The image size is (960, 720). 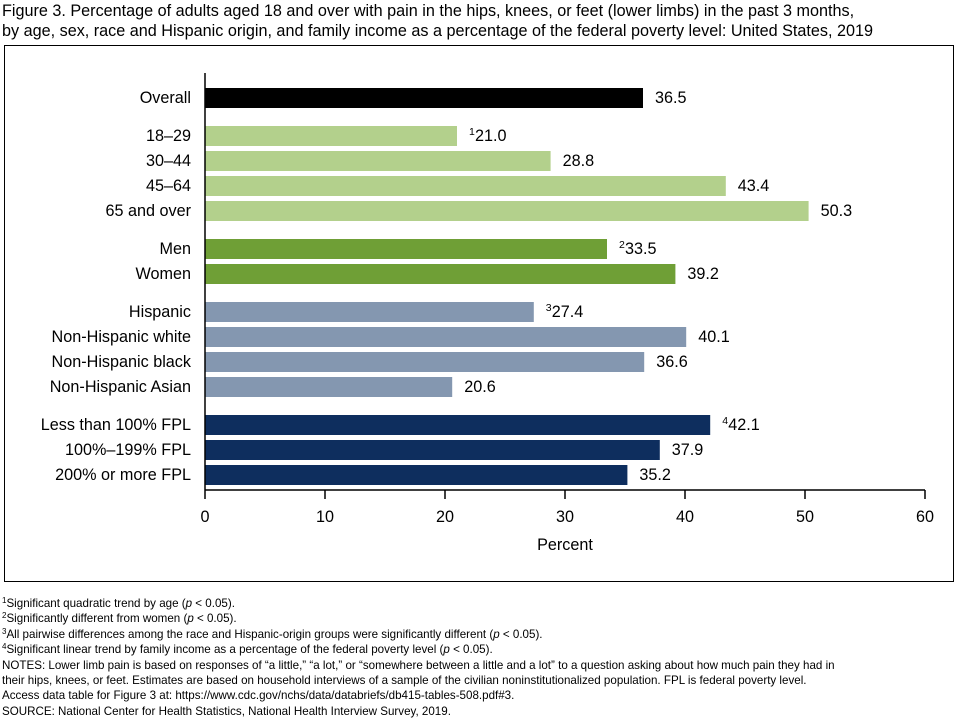 What do you see at coordinates (471, 650) in the screenshot?
I see `footnote-4-tail: < 0.05).` at bounding box center [471, 650].